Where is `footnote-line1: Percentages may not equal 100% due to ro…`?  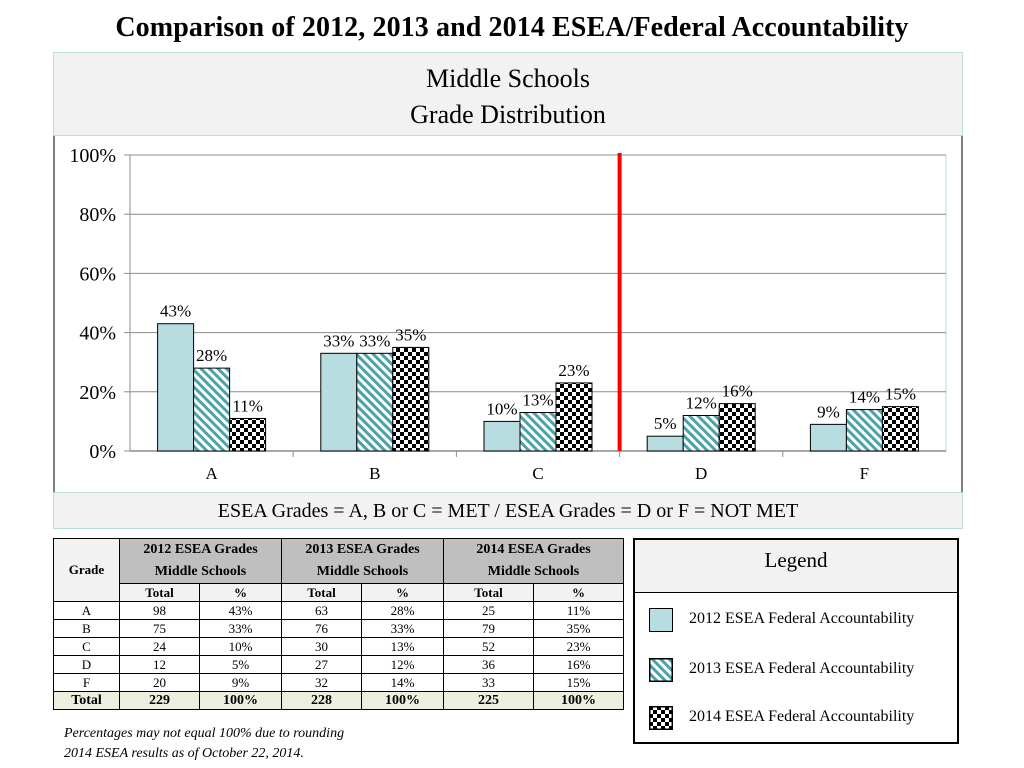 footnote-line1: Percentages may not equal 100% due to ro… is located at coordinates (204, 733).